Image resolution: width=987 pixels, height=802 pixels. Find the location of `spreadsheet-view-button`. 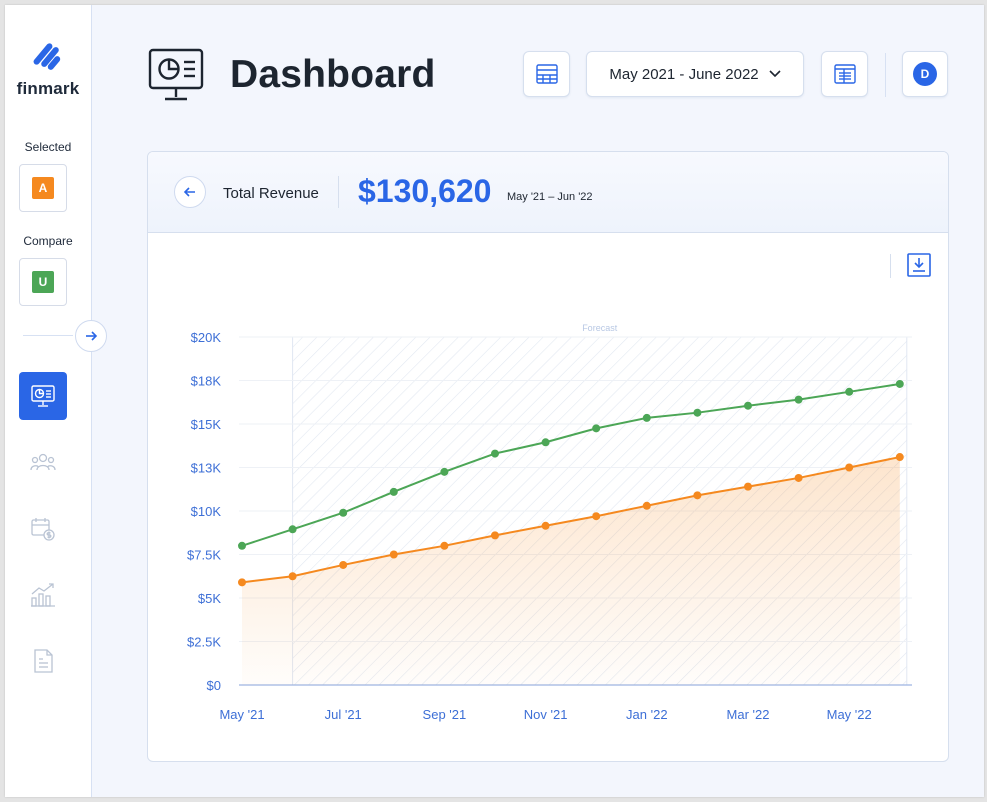

spreadsheet-view-button is located at coordinates (844, 74).